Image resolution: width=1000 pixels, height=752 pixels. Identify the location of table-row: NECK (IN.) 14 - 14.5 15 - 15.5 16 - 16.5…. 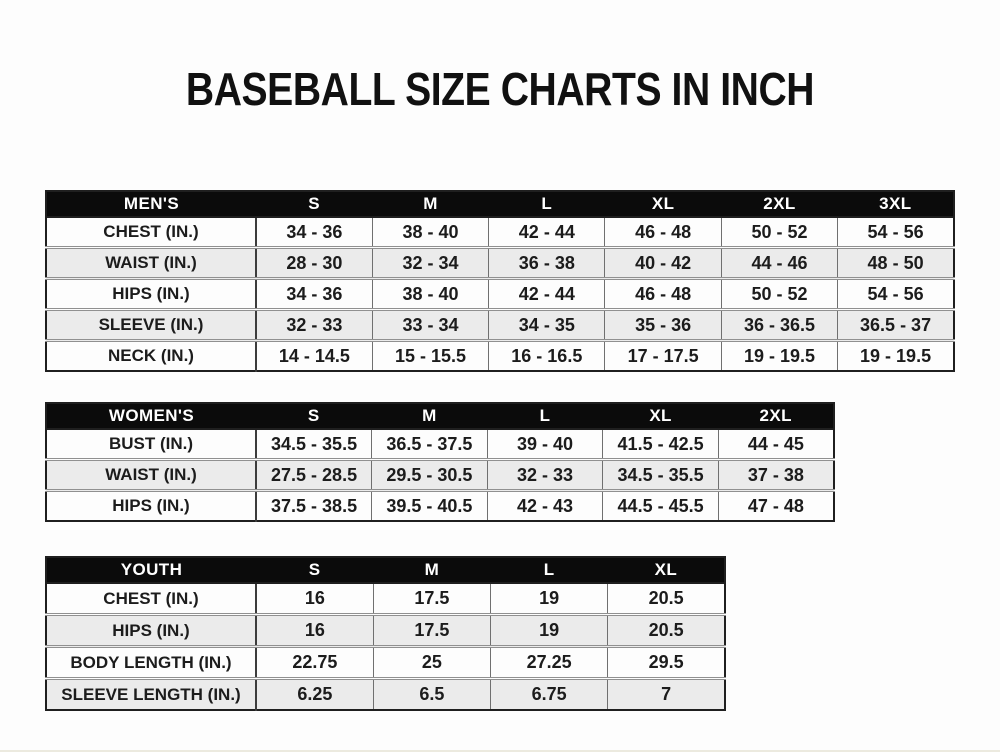
(500, 355).